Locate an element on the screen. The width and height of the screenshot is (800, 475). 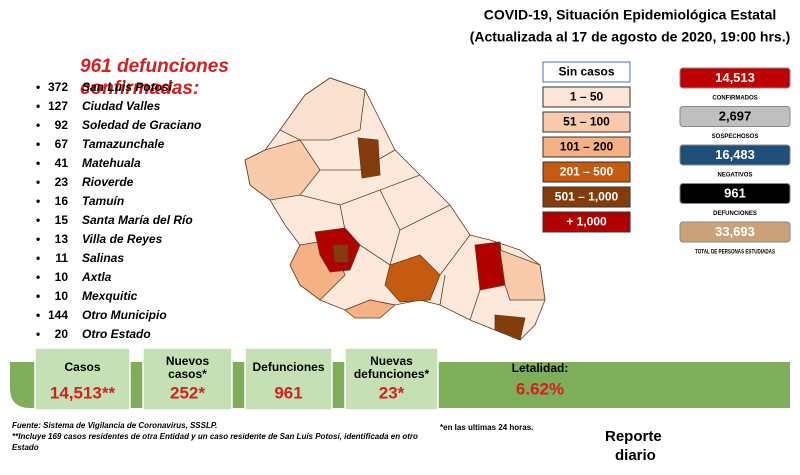
death-count: 15 is located at coordinates (62, 220).